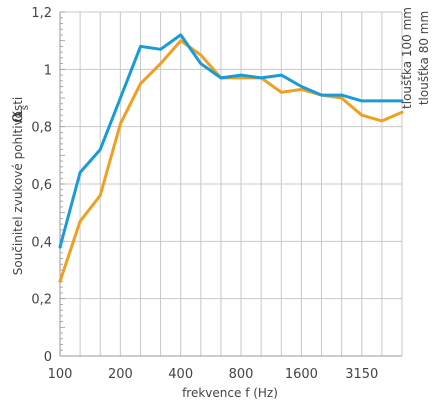  I want to click on y-tick-label: 0,8, so click(41, 128).